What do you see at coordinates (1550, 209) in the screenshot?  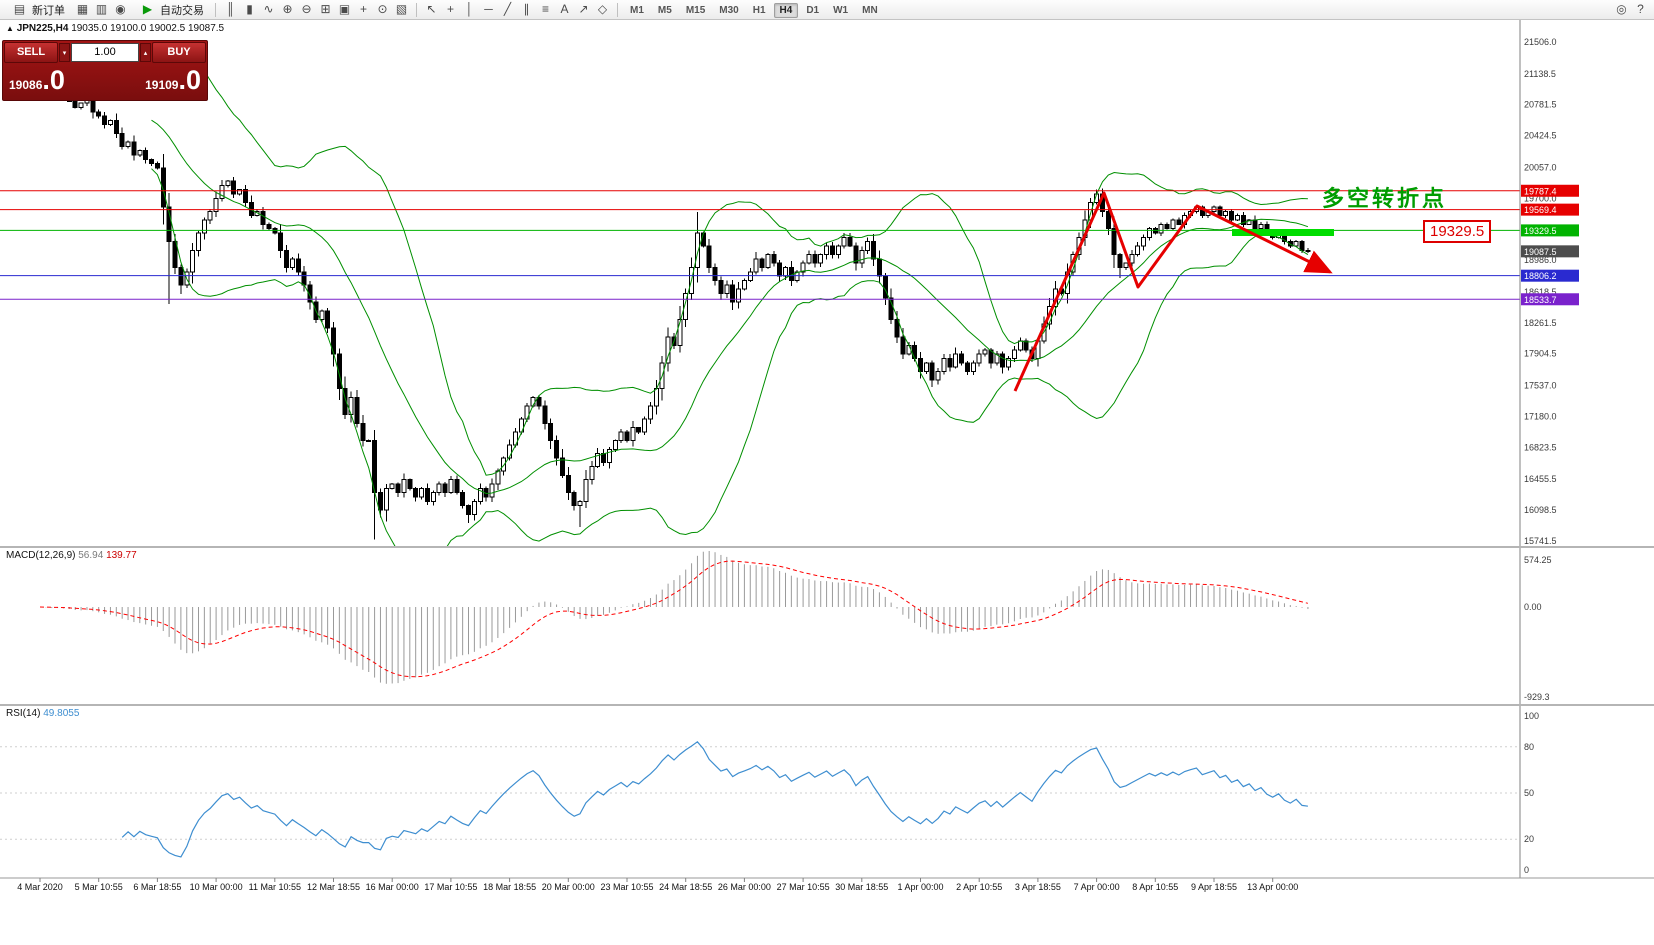 I see `price-tag-19569.4` at bounding box center [1550, 209].